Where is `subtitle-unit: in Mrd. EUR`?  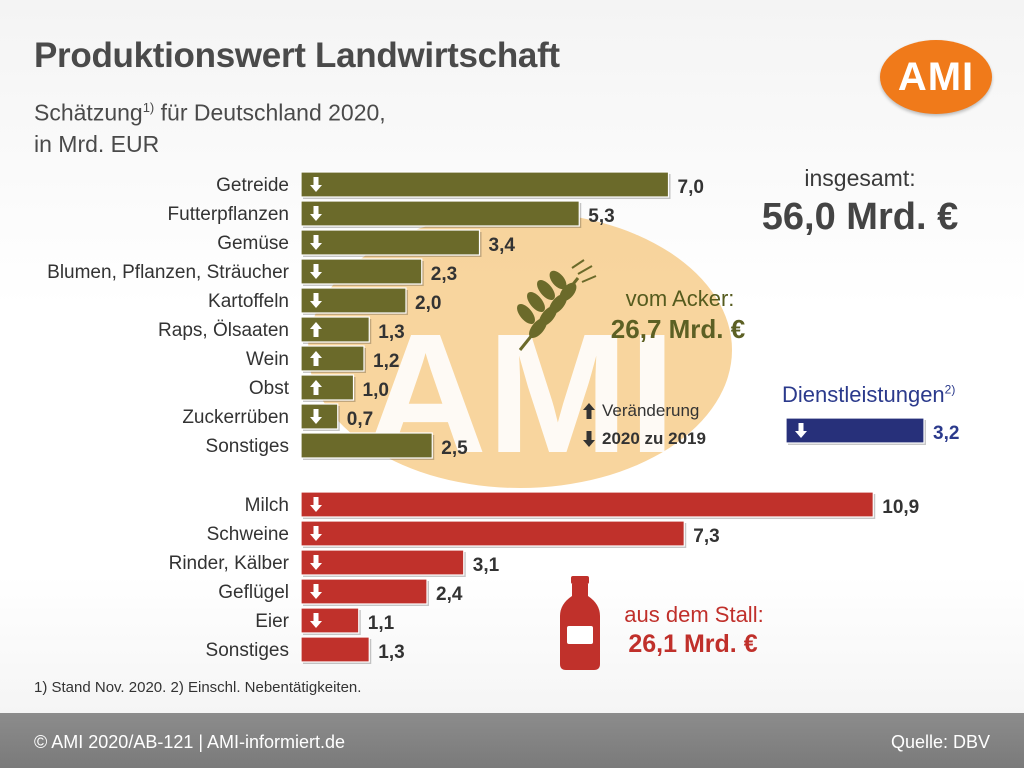
subtitle-unit: in Mrd. EUR is located at coordinates (97, 143).